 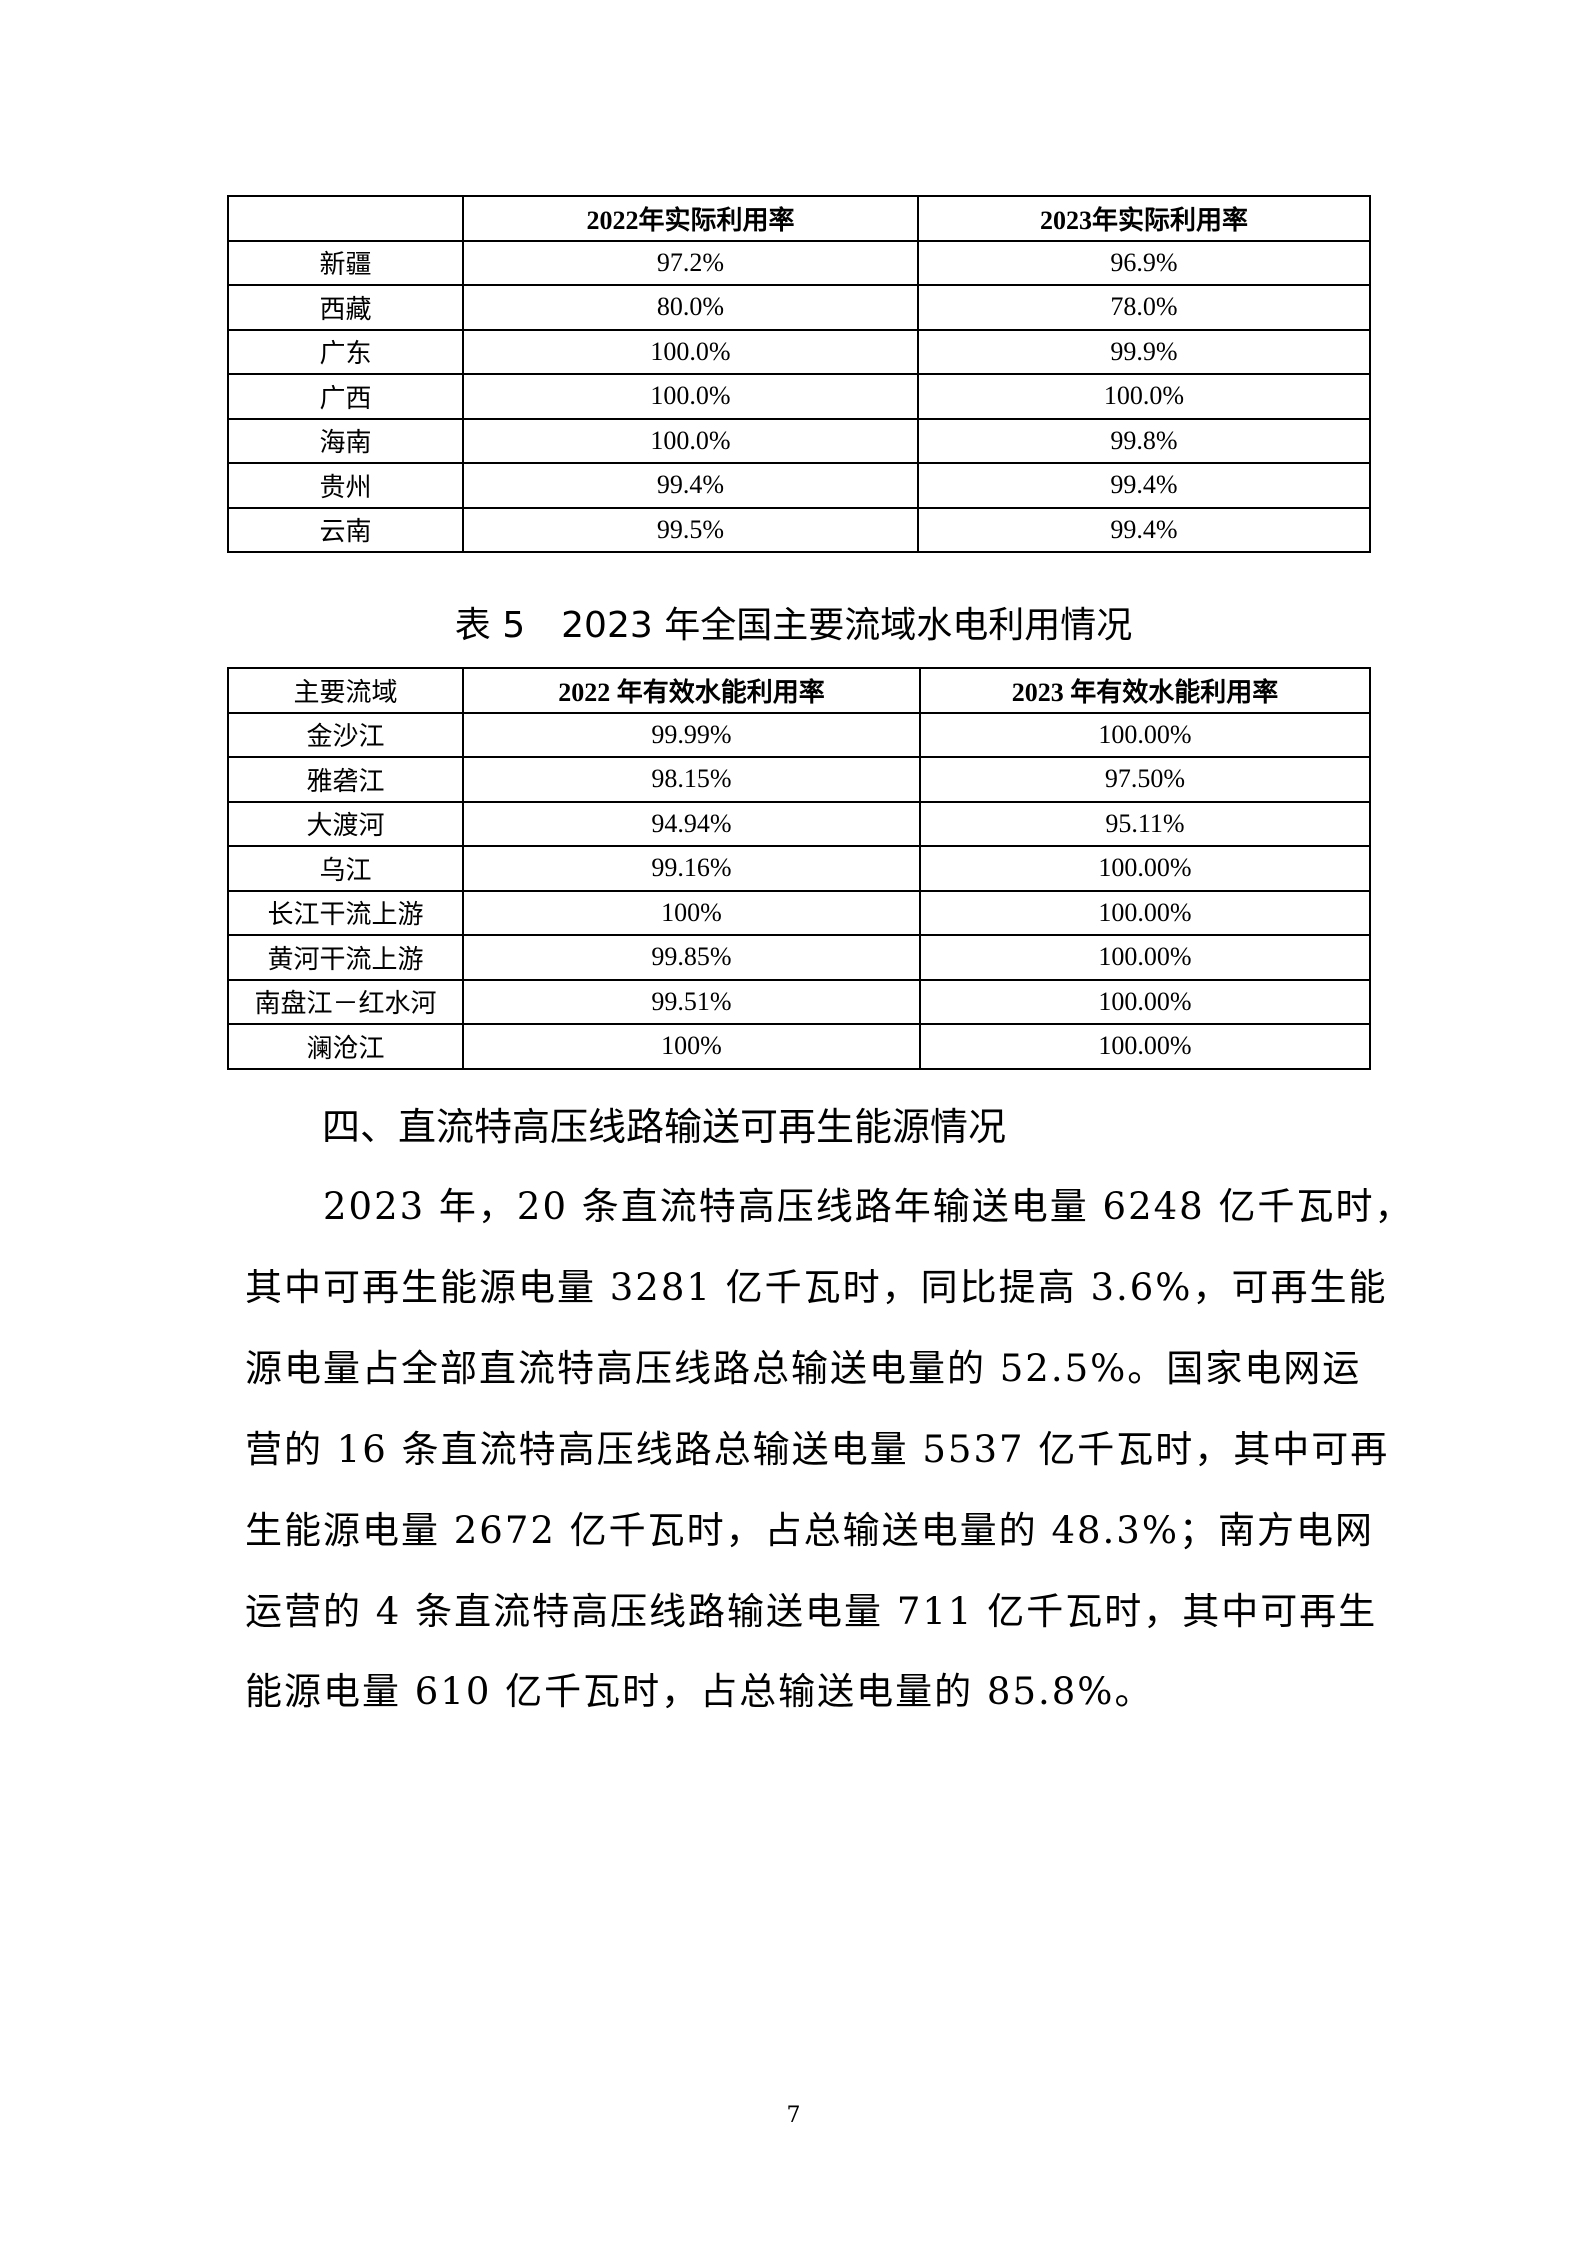 I want to click on column-header: 2022年实际利用率, so click(x=690, y=218).